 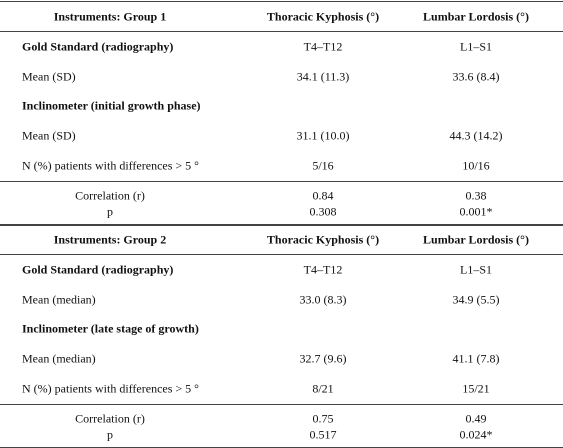 I want to click on cell: 33.0 (8.3), so click(x=323, y=299).